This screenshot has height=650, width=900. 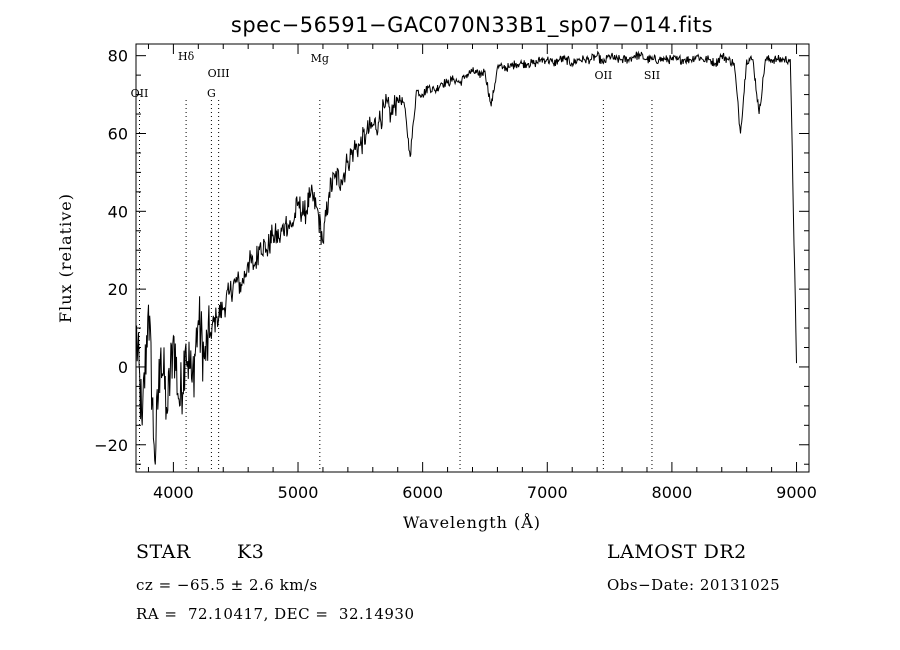 What do you see at coordinates (652, 75) in the screenshot?
I see `line-marker-label: SII` at bounding box center [652, 75].